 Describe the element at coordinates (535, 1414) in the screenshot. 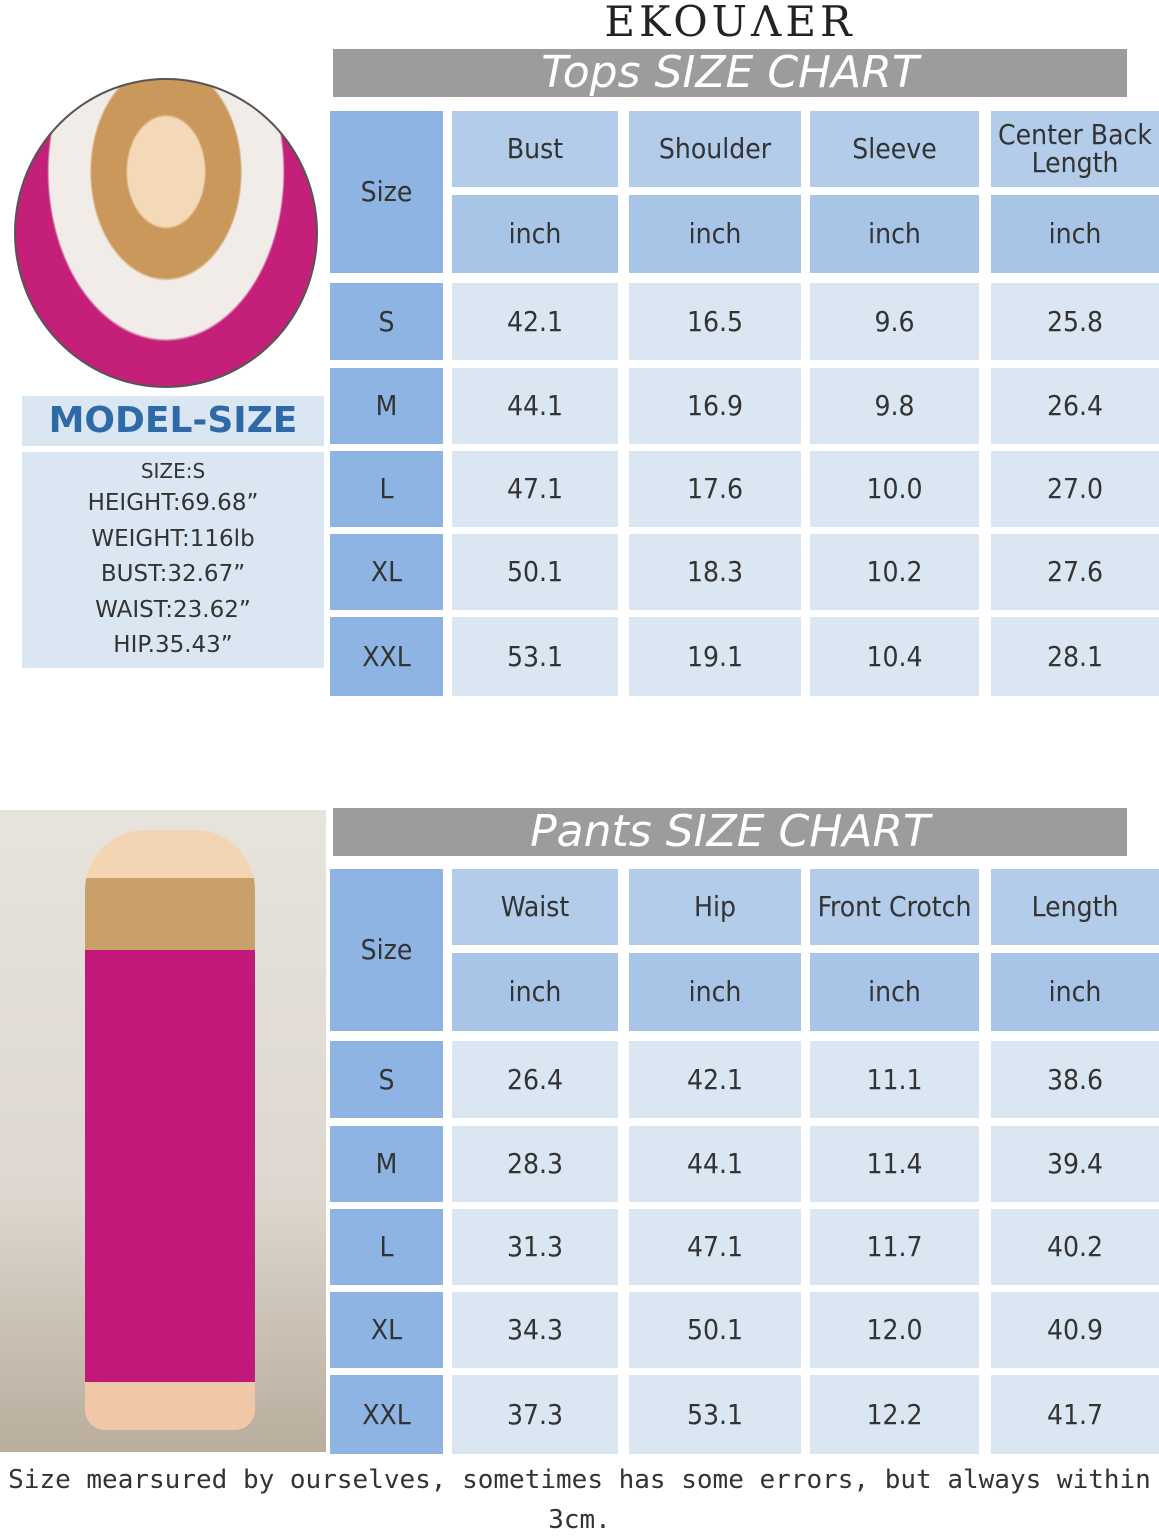

I see `pants-value-cell: 37.3` at that location.